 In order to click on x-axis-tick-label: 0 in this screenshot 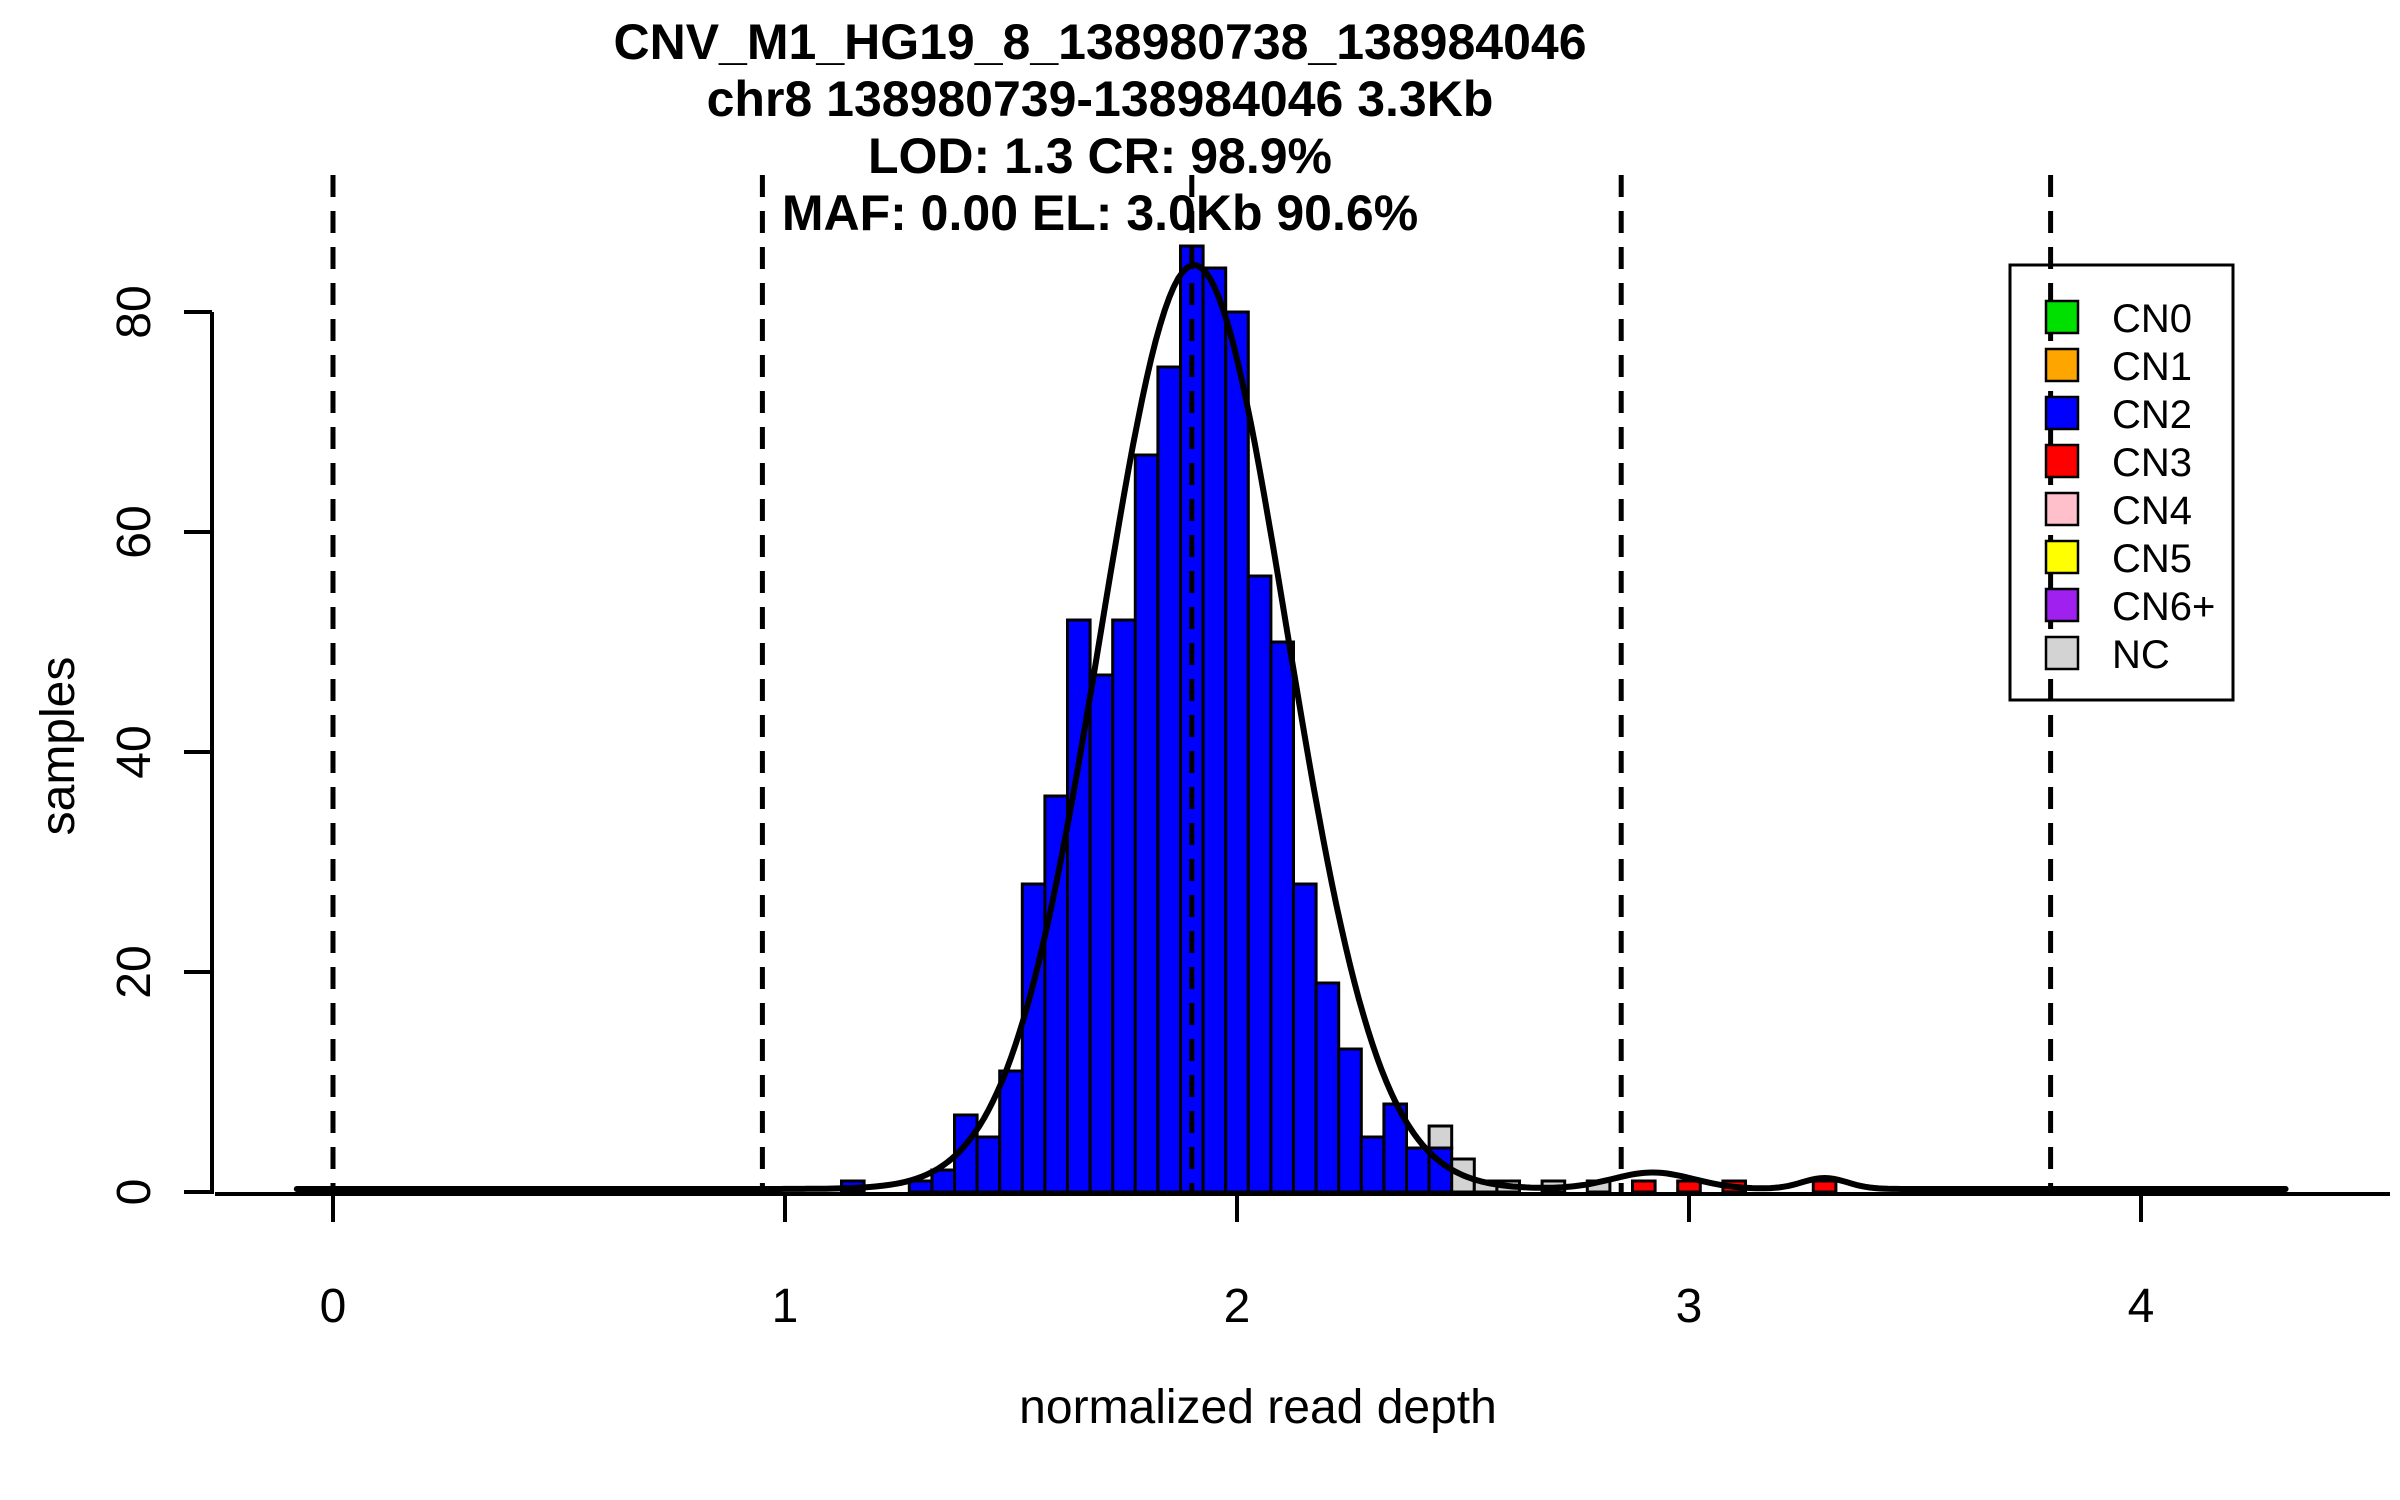, I will do `click(333, 1306)`.